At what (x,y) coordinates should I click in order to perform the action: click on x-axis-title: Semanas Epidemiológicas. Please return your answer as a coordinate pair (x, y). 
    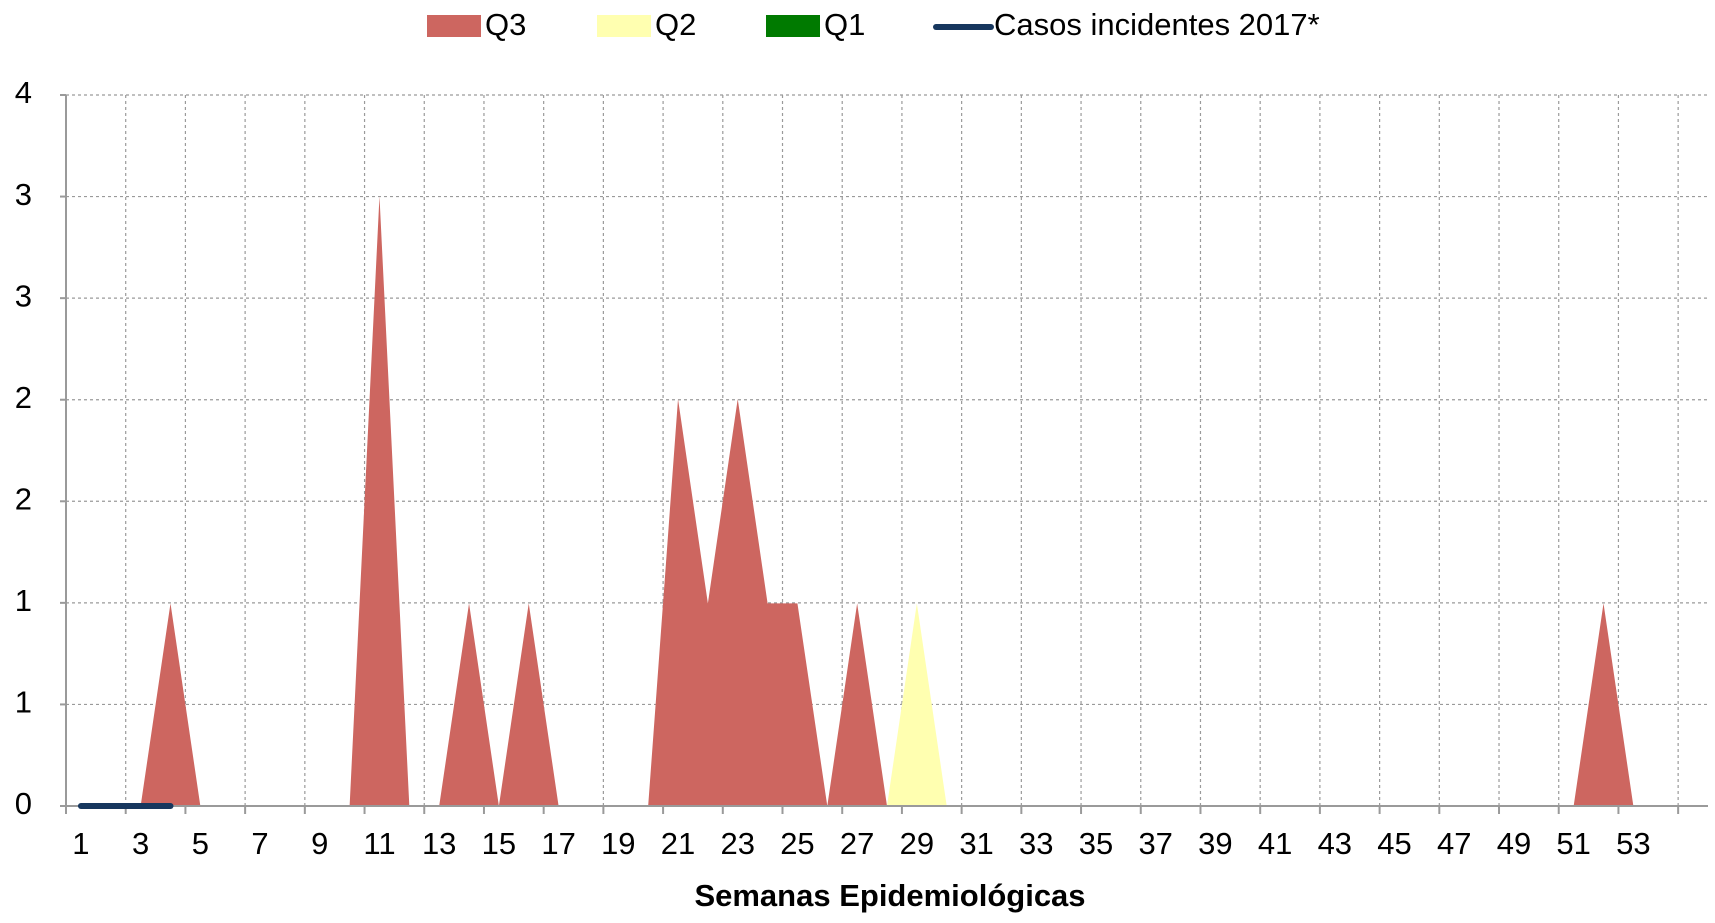
    Looking at the image, I should click on (889, 895).